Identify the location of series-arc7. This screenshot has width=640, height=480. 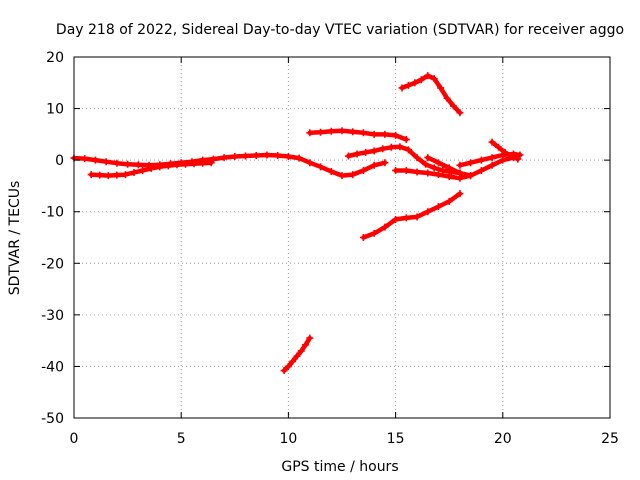
(431, 94).